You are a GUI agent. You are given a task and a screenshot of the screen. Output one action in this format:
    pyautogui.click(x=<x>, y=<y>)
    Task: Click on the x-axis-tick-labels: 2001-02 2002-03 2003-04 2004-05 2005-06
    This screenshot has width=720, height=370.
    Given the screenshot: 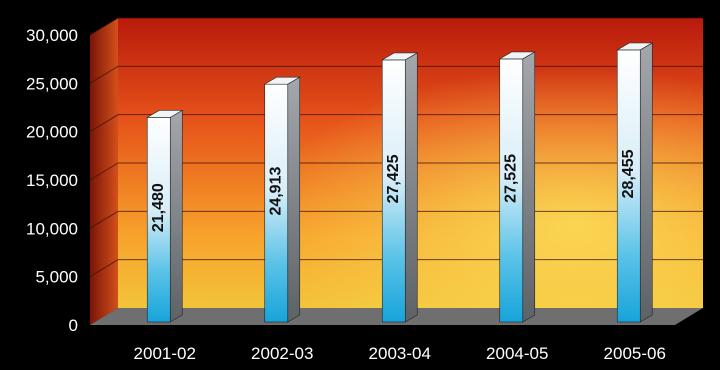 What is the action you would take?
    pyautogui.click(x=400, y=353)
    